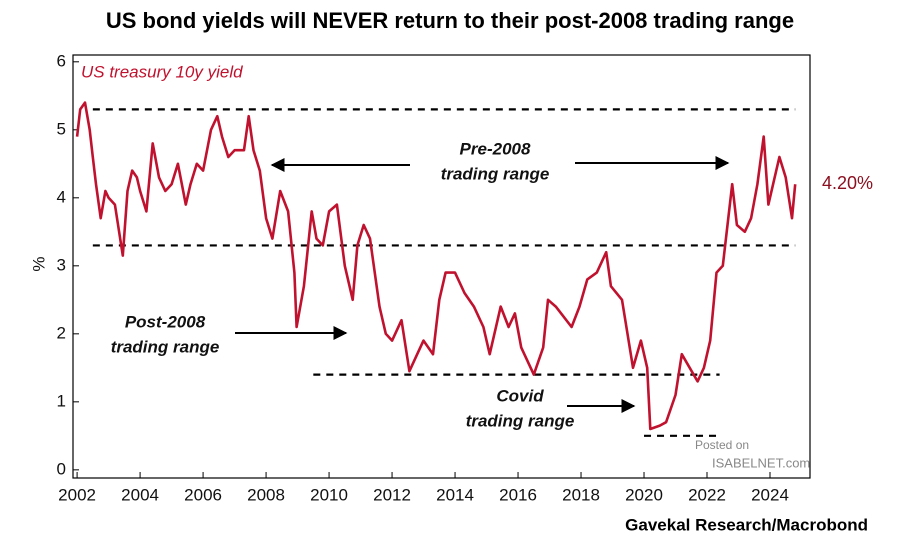  Describe the element at coordinates (61, 264) in the screenshot. I see `y-tick-label: 3` at that location.